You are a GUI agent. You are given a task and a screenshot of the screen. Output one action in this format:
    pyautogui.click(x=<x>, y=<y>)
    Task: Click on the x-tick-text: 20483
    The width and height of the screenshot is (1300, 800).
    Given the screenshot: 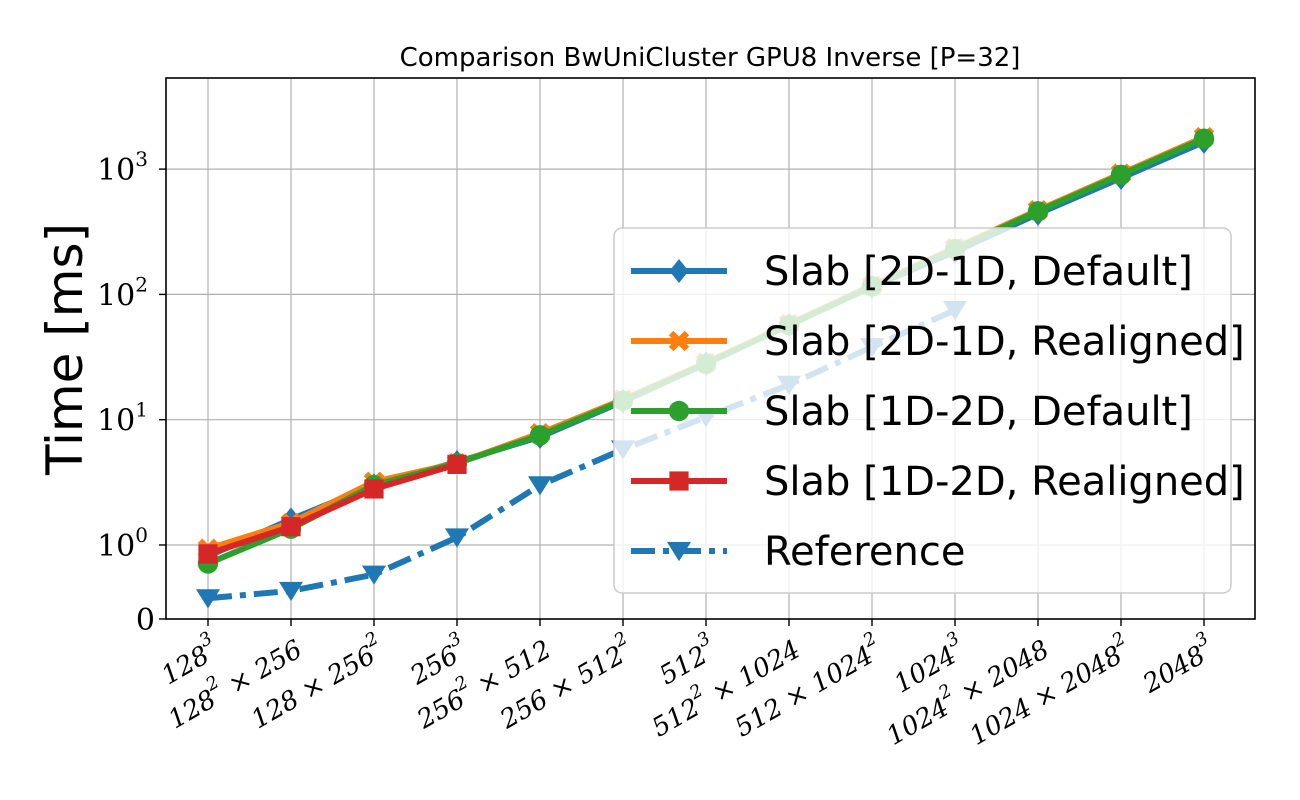 What is the action you would take?
    pyautogui.click(x=1176, y=664)
    